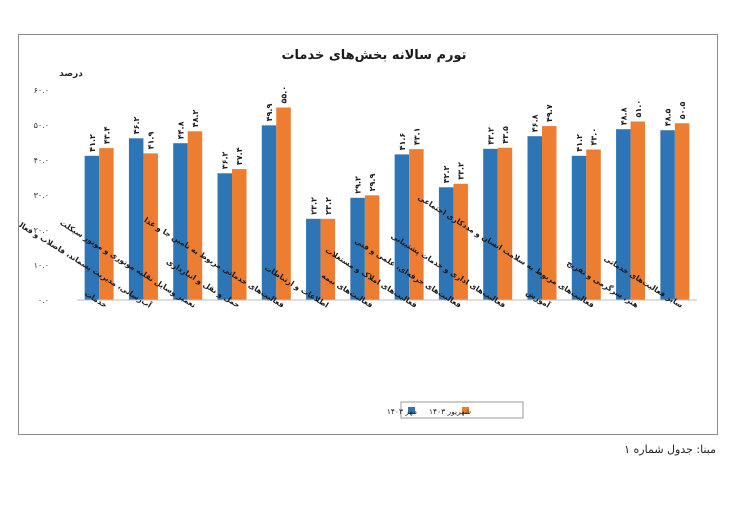 The width and height of the screenshot is (732, 513). What do you see at coordinates (136, 125) in the screenshot?
I see `data-label: ۴۶.۲` at bounding box center [136, 125].